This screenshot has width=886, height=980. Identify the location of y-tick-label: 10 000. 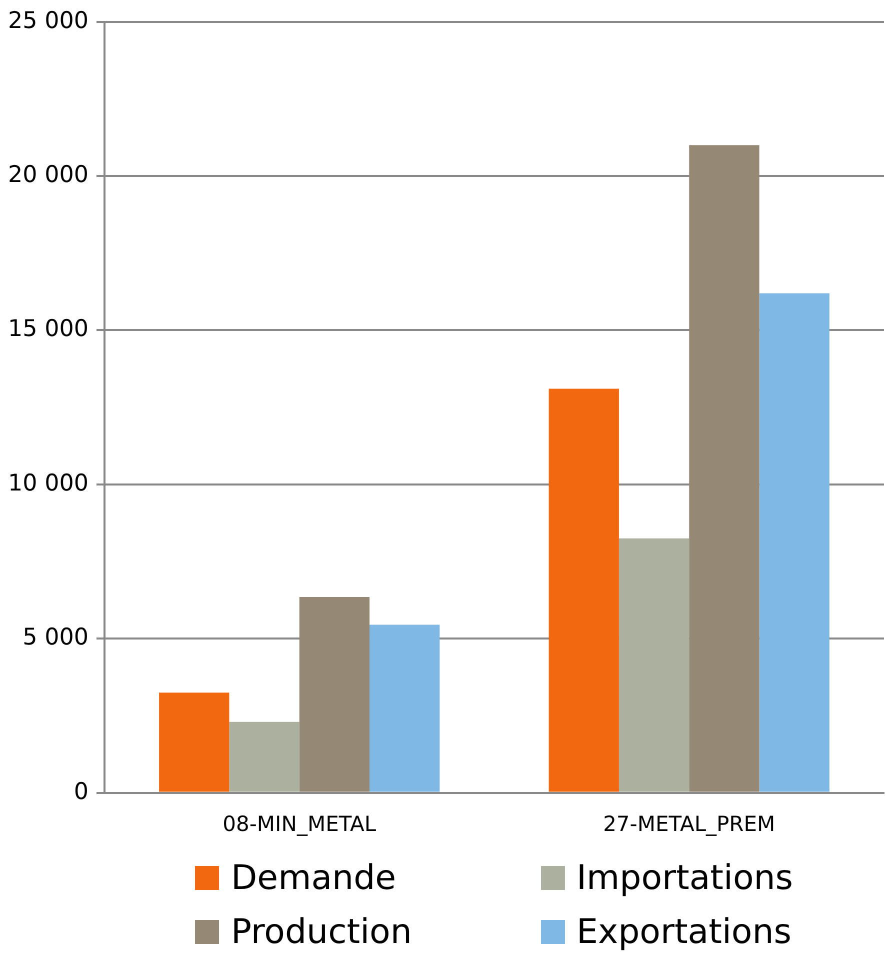
(48, 483).